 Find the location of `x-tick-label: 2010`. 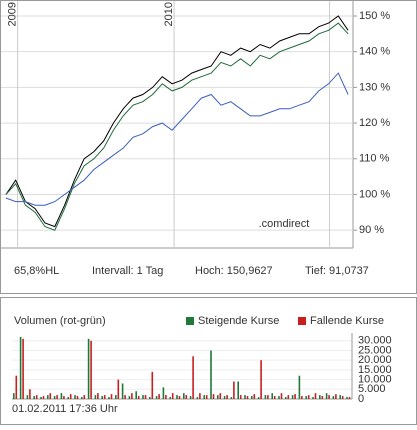

x-tick-label: 2010 is located at coordinates (169, 14).